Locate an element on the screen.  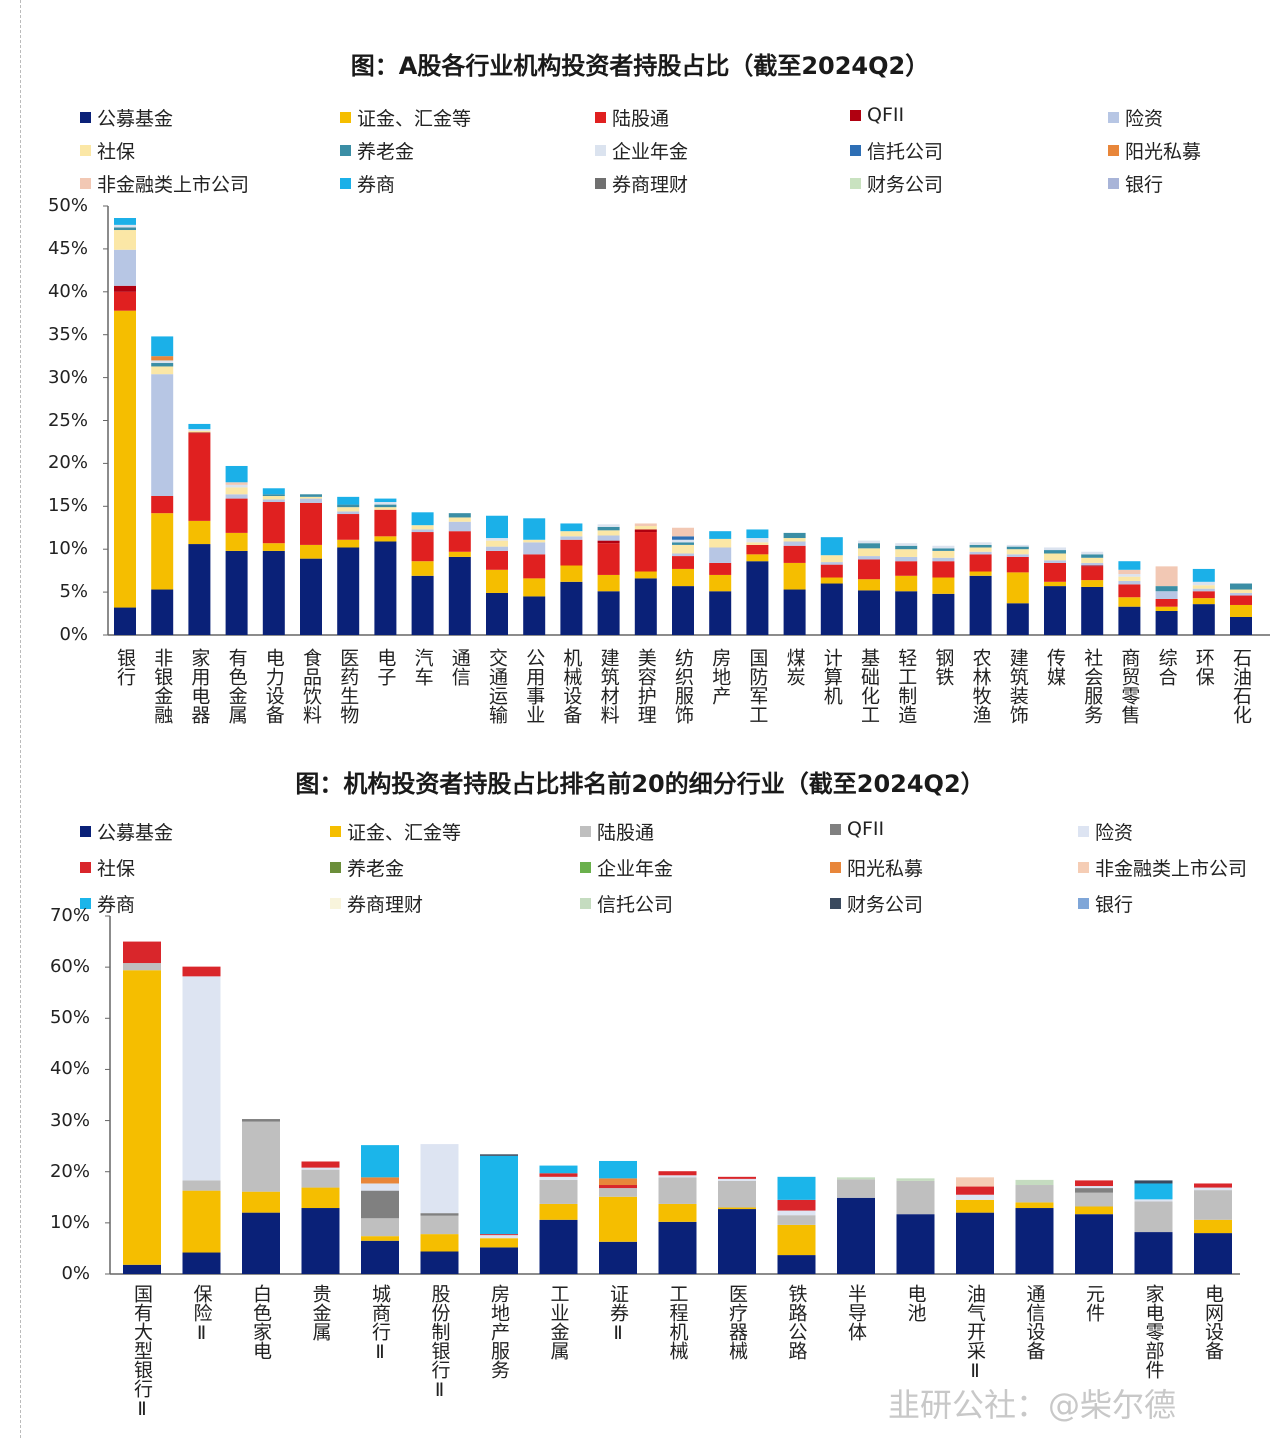
legend-item: 陆股通 is located at coordinates (632, 117).